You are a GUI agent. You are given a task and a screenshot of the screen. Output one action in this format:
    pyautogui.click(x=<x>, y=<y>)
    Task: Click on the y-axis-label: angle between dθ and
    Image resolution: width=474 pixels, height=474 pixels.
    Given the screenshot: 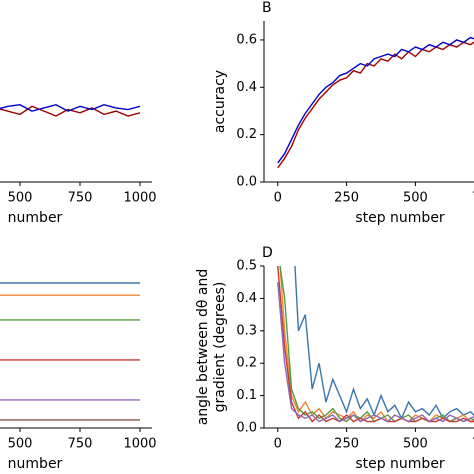 What is the action you would take?
    pyautogui.click(x=203, y=347)
    